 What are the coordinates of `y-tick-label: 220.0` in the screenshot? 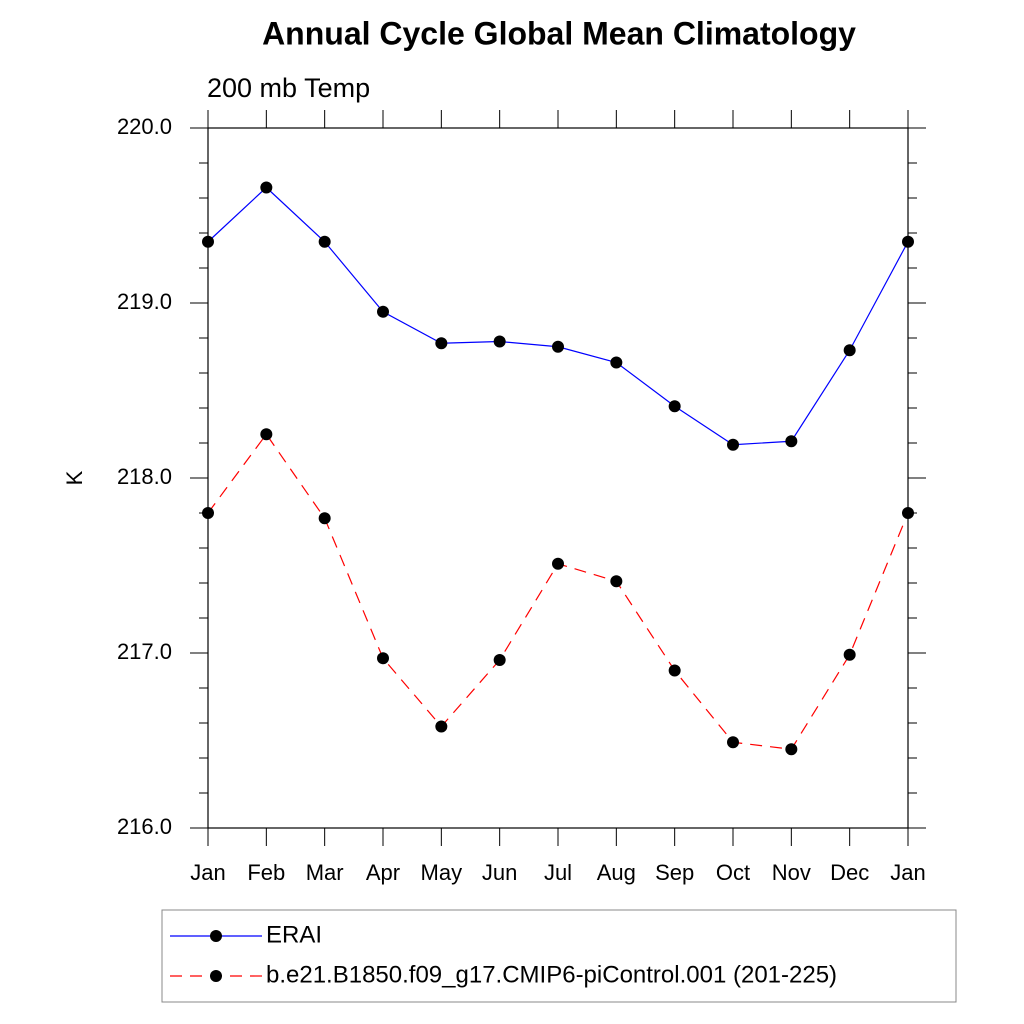 It's located at (144, 126).